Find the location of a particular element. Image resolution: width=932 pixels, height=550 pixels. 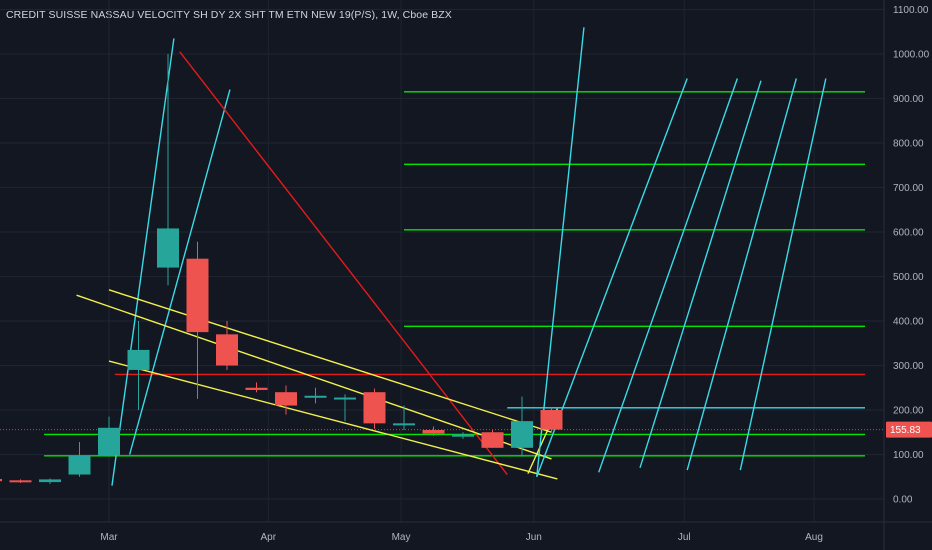

last-price-tag-box is located at coordinates (909, 429).